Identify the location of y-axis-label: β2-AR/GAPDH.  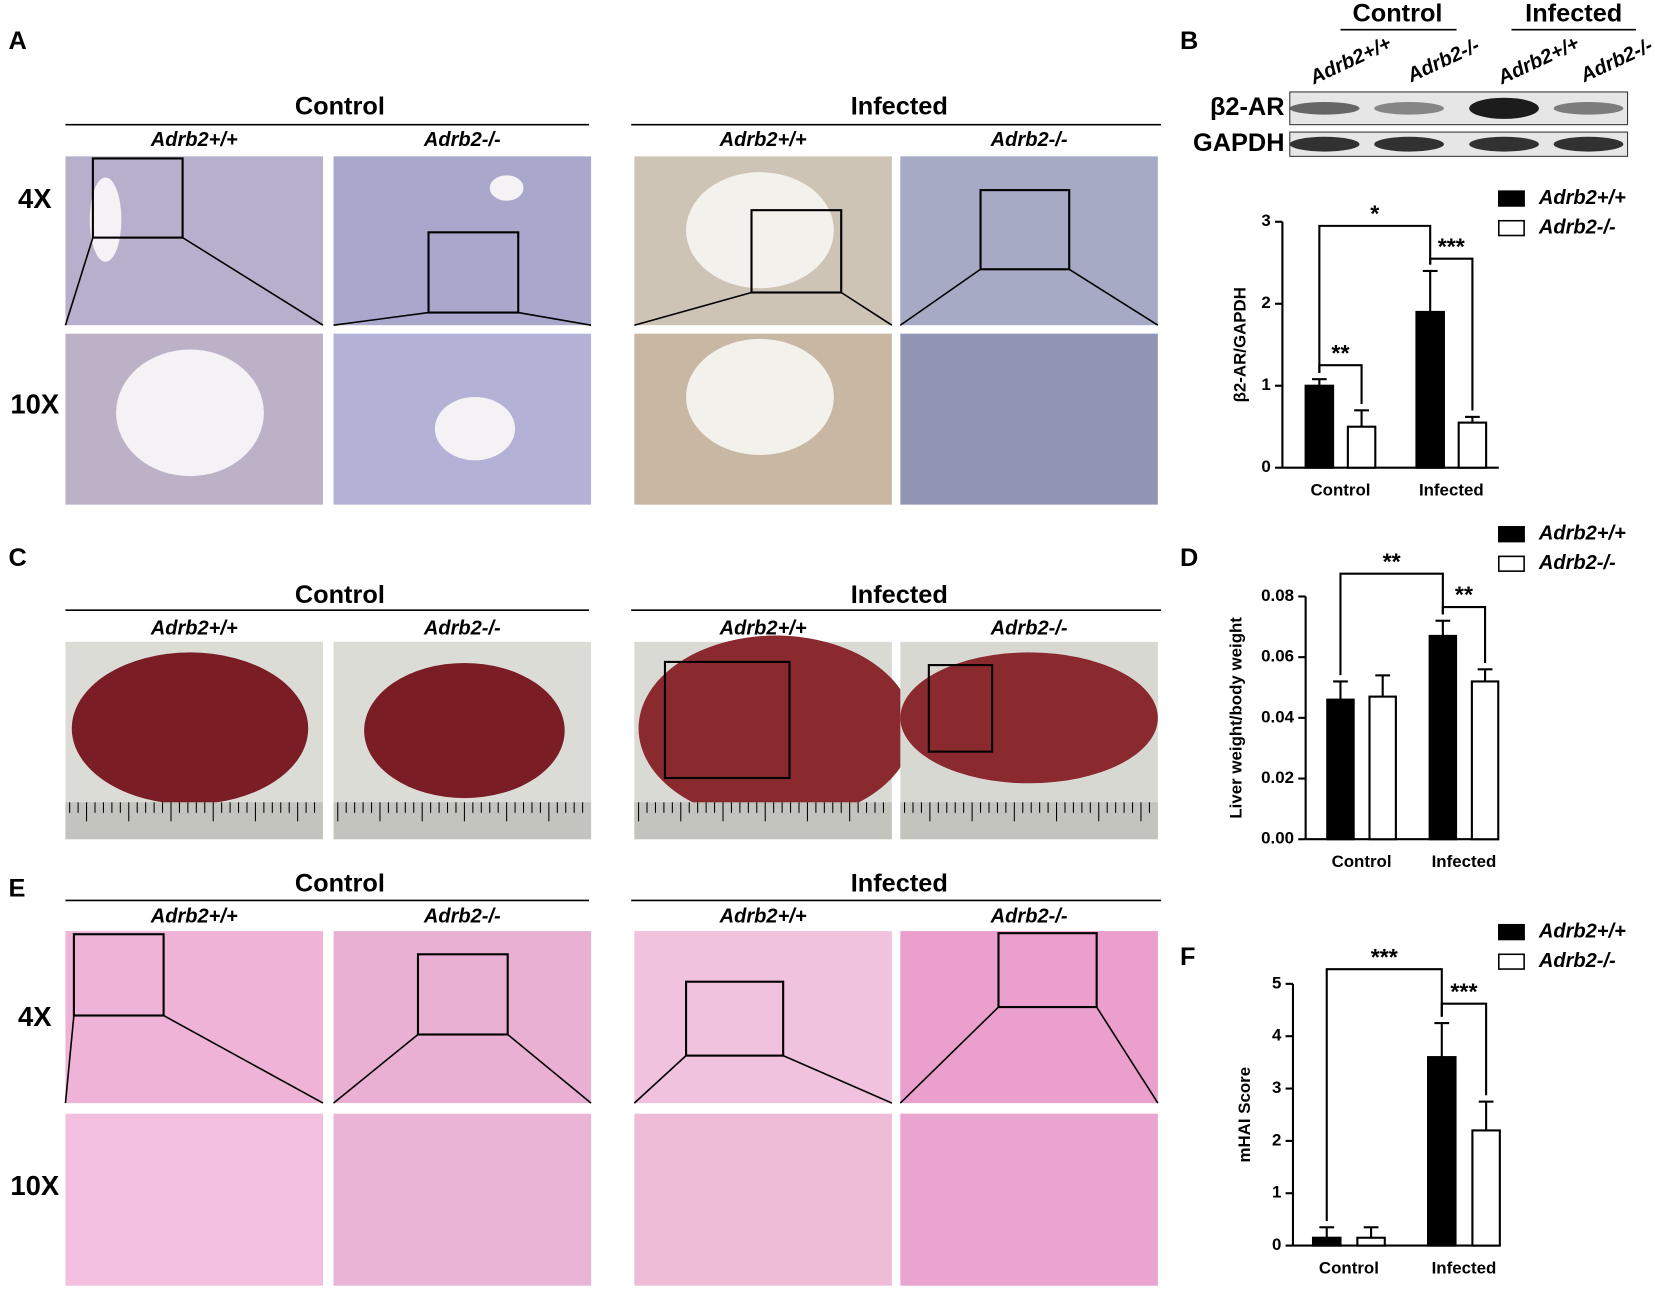
(1240, 344).